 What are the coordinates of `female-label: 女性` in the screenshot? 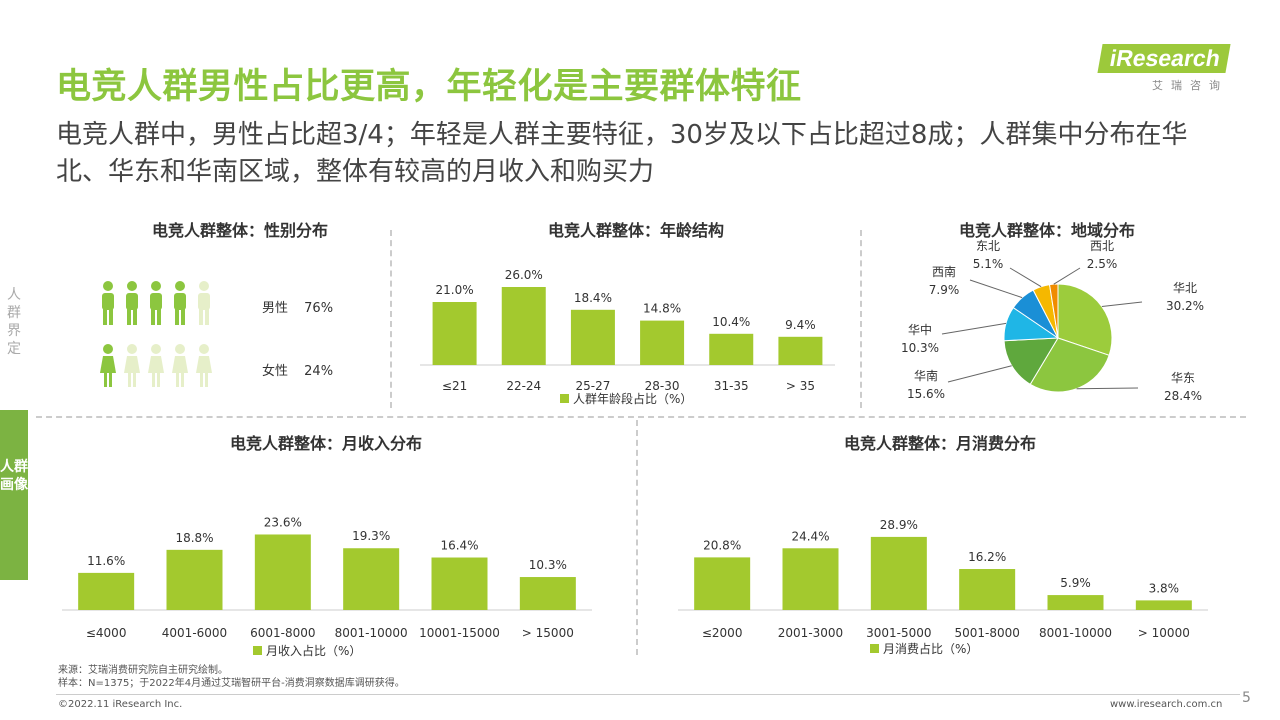 It's located at (275, 371).